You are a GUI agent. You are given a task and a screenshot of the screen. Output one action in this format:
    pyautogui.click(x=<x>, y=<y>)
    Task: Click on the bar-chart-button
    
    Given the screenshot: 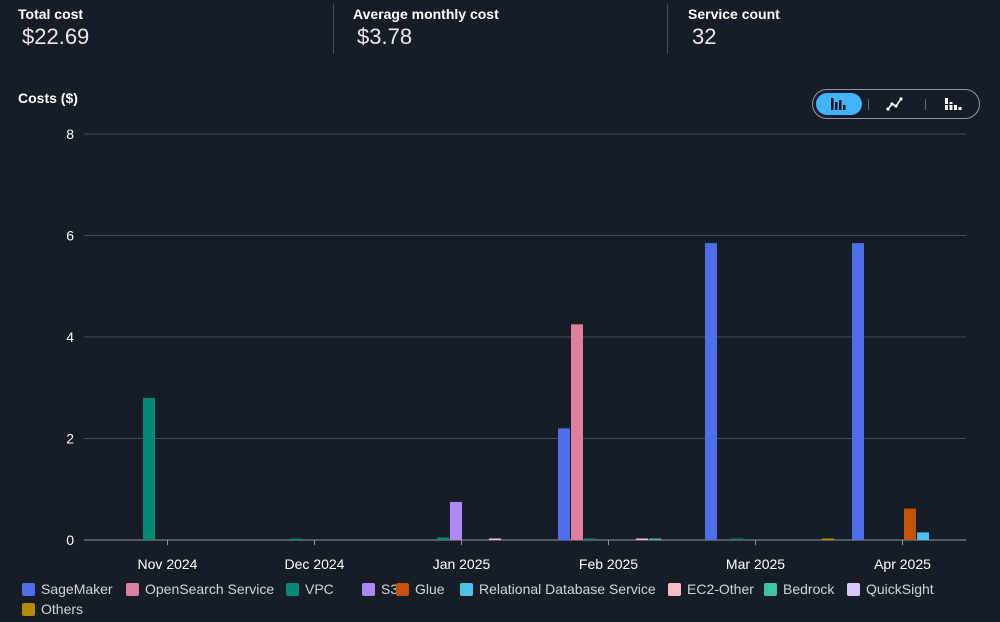 What is the action you would take?
    pyautogui.click(x=839, y=104)
    